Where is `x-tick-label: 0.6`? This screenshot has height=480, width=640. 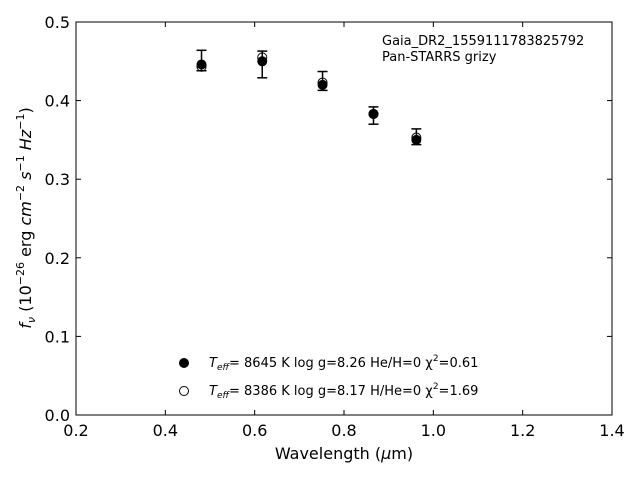 x-tick-label: 0.6 is located at coordinates (254, 430).